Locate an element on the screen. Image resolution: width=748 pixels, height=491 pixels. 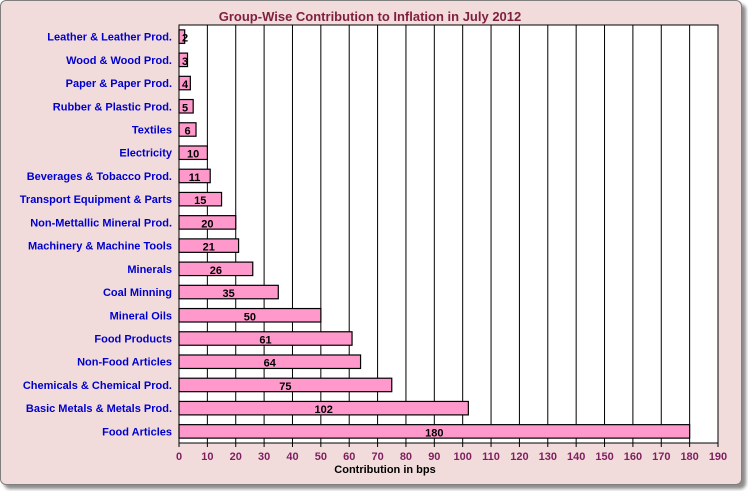
category-label: Mineral Oils is located at coordinates (141, 316).